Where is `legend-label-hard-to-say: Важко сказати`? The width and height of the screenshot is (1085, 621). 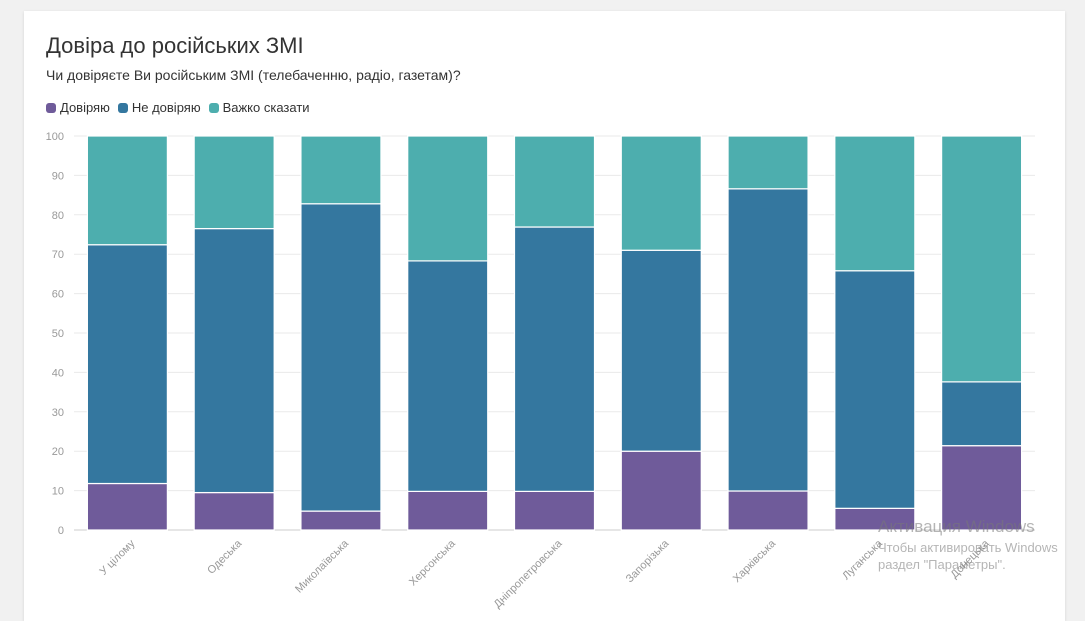
legend-label-hard-to-say: Важко сказати is located at coordinates (266, 107).